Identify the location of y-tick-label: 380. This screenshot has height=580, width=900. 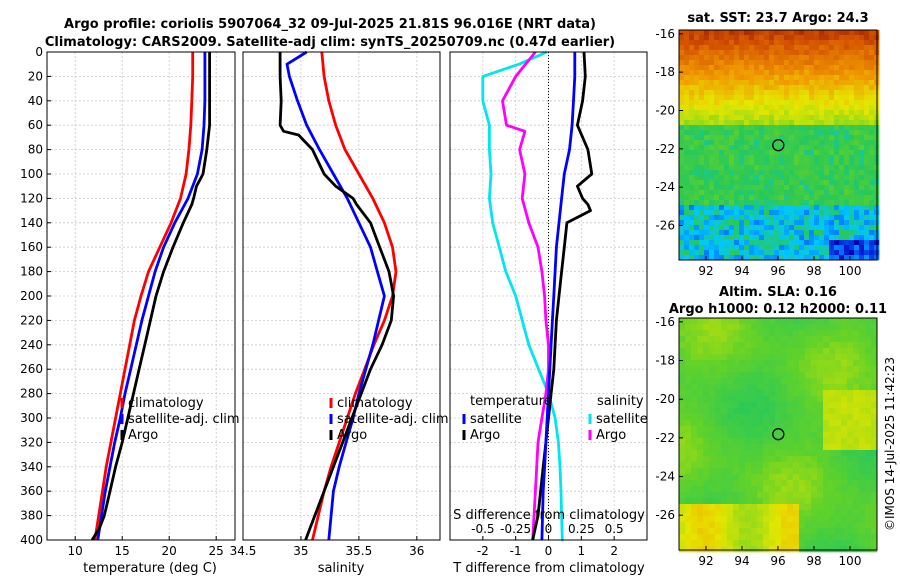
(31, 516).